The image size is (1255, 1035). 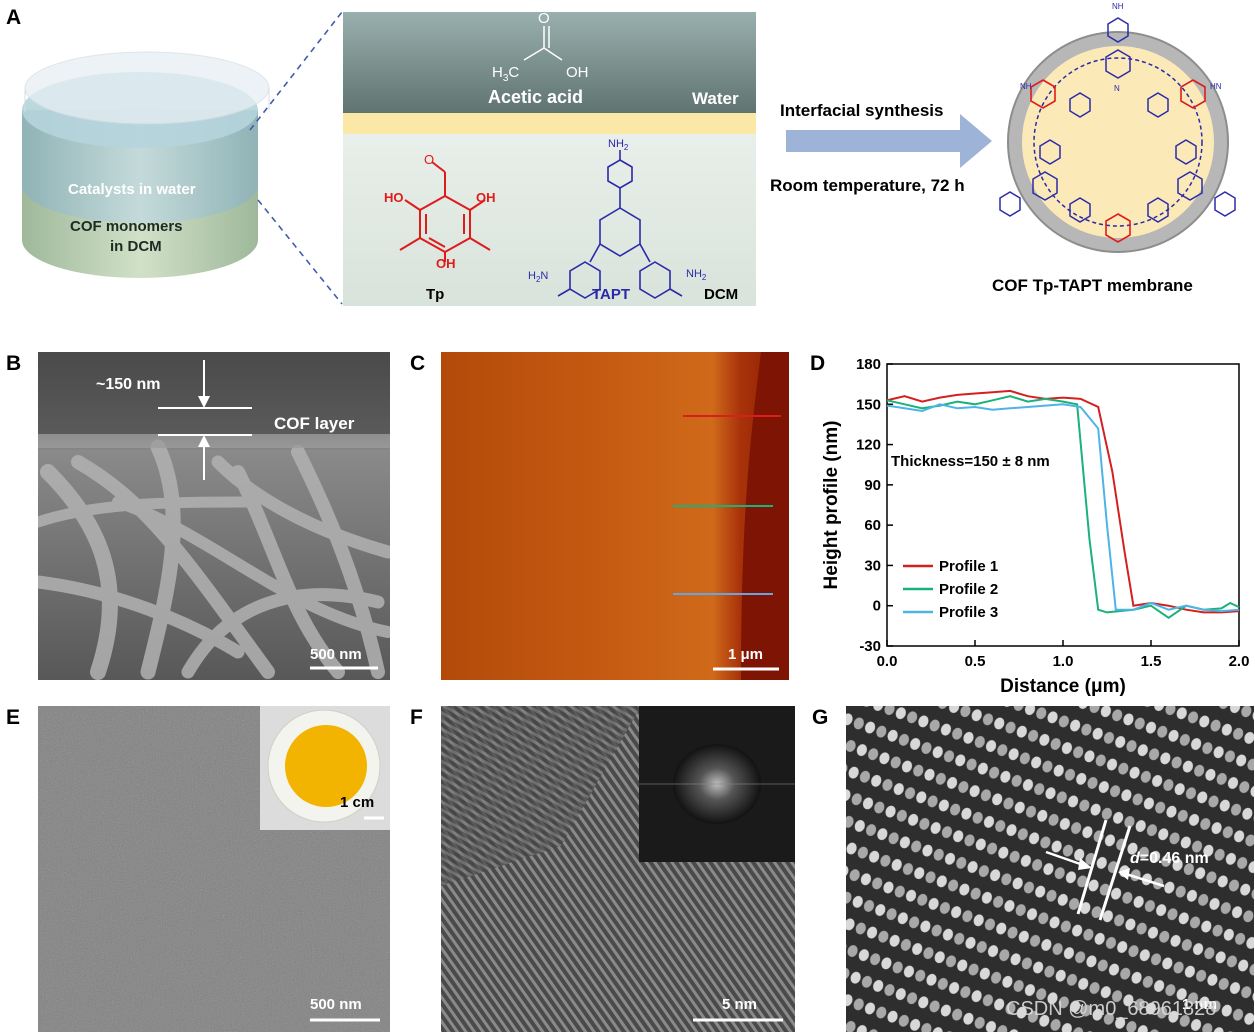 What do you see at coordinates (14, 17) in the screenshot?
I see `panel-label-a: A` at bounding box center [14, 17].